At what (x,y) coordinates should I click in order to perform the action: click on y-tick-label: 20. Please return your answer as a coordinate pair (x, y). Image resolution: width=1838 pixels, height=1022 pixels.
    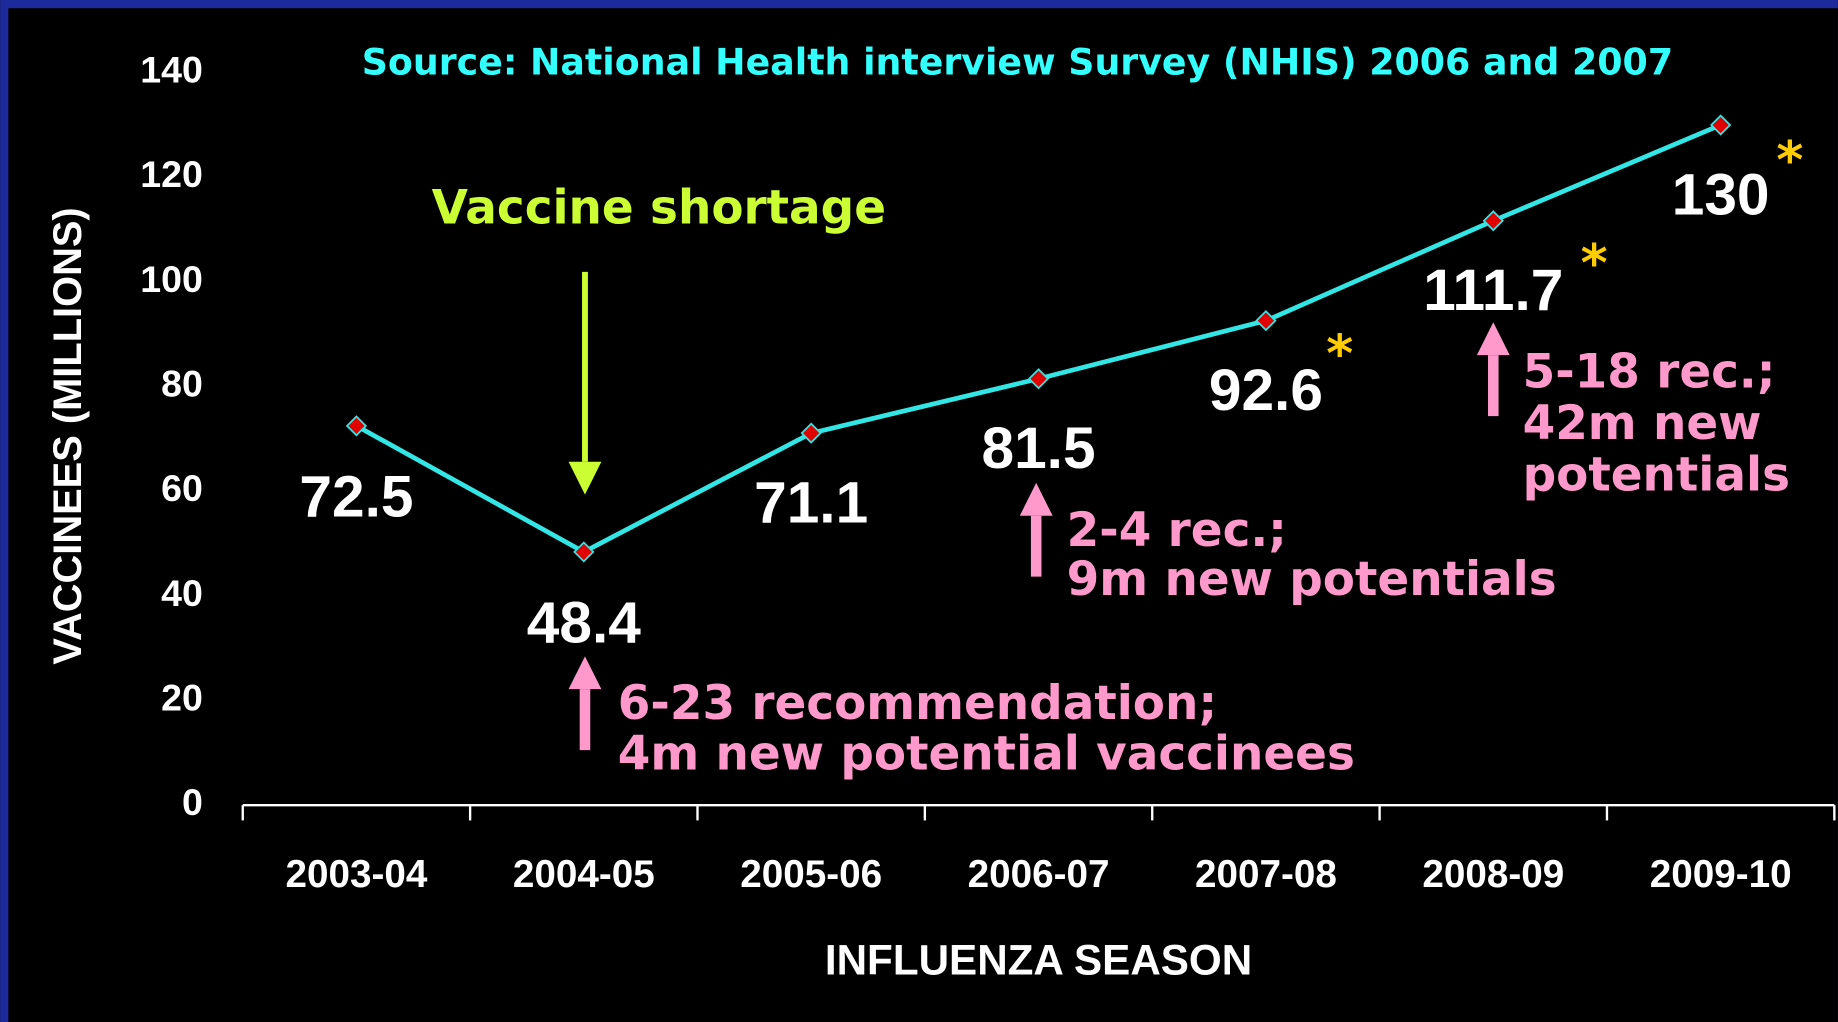
    Looking at the image, I should click on (182, 697).